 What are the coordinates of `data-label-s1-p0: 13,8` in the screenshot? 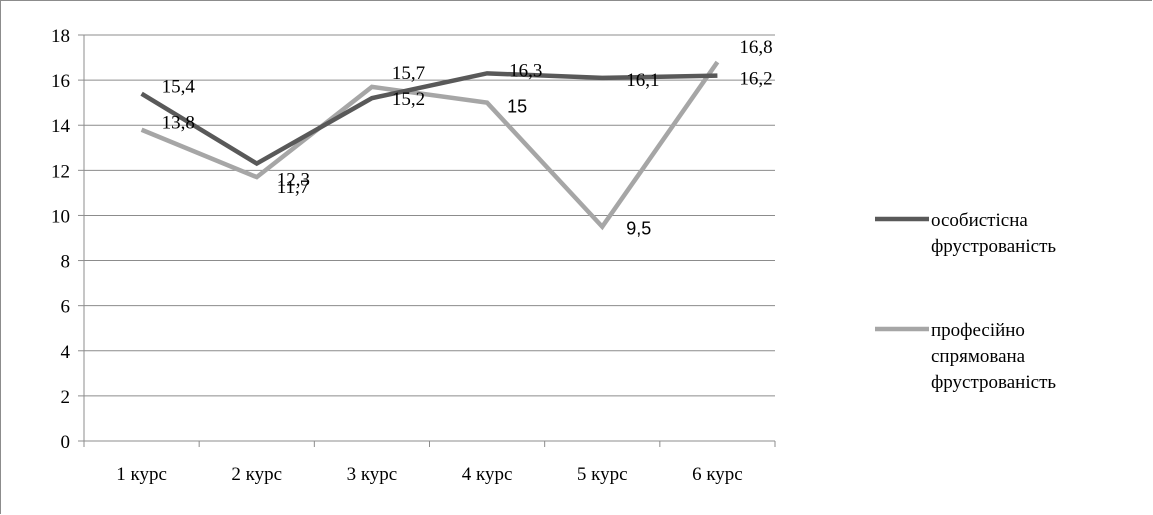 It's located at (178, 123).